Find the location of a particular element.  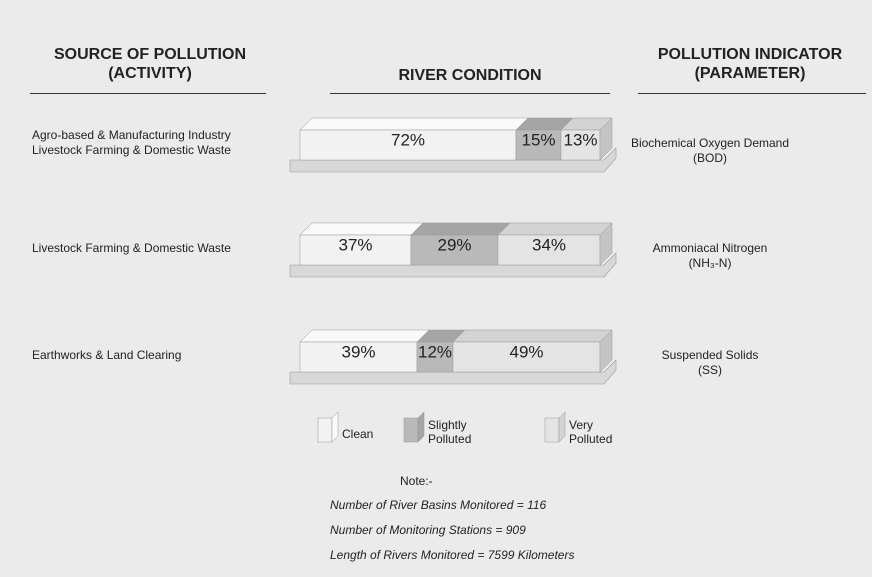

value-label: 13% is located at coordinates (580, 139).